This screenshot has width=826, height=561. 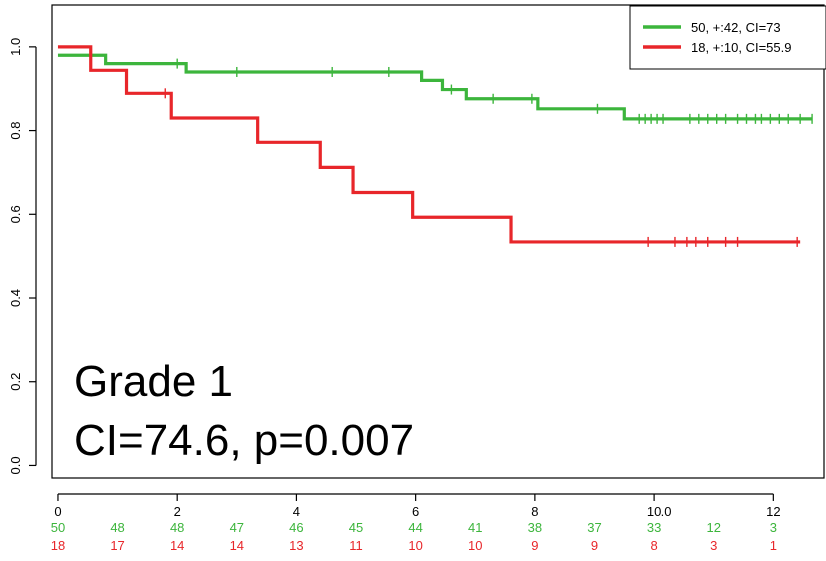 What do you see at coordinates (356, 545) in the screenshot?
I see `risk-count: 11` at bounding box center [356, 545].